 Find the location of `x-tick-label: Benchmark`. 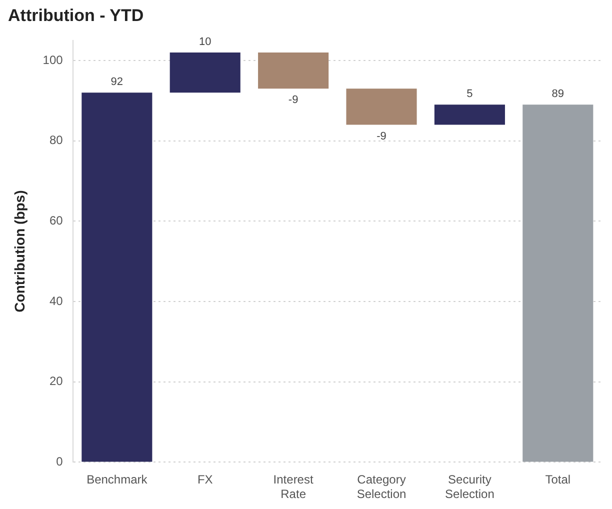

x-tick-label: Benchmark is located at coordinates (117, 479).